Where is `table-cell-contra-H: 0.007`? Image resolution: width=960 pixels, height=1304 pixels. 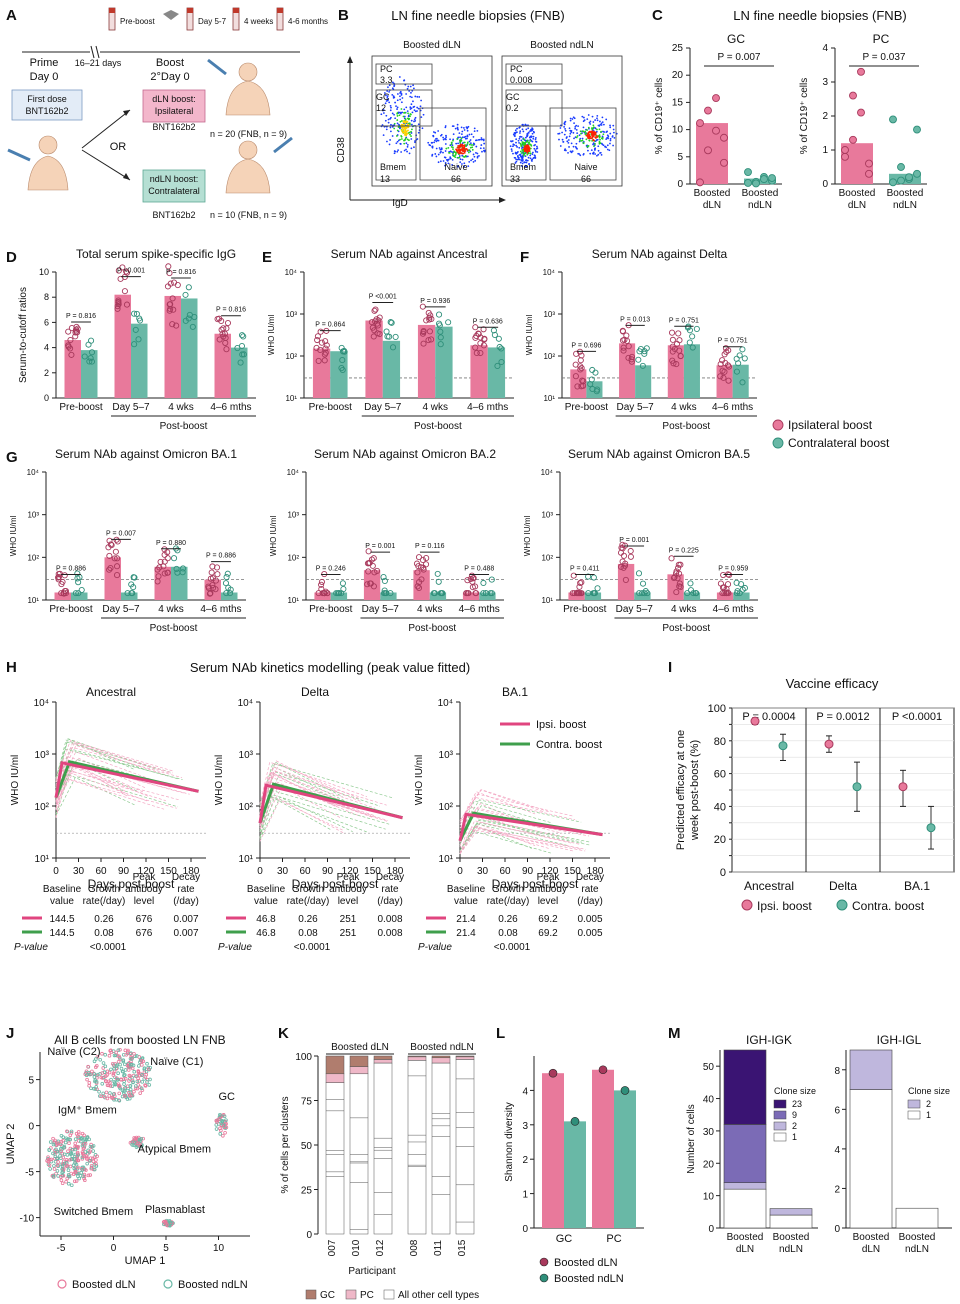
table-cell-contra-H: 0.007 is located at coordinates (185, 933).